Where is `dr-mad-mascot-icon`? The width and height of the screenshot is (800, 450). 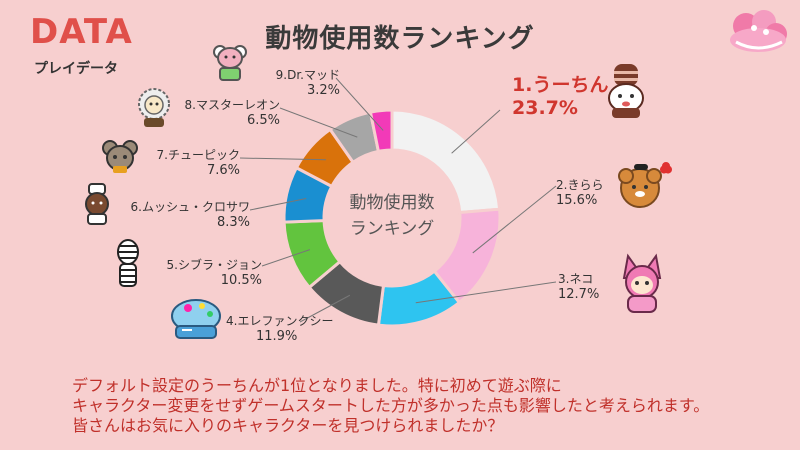 dr-mad-mascot-icon is located at coordinates (230, 63).